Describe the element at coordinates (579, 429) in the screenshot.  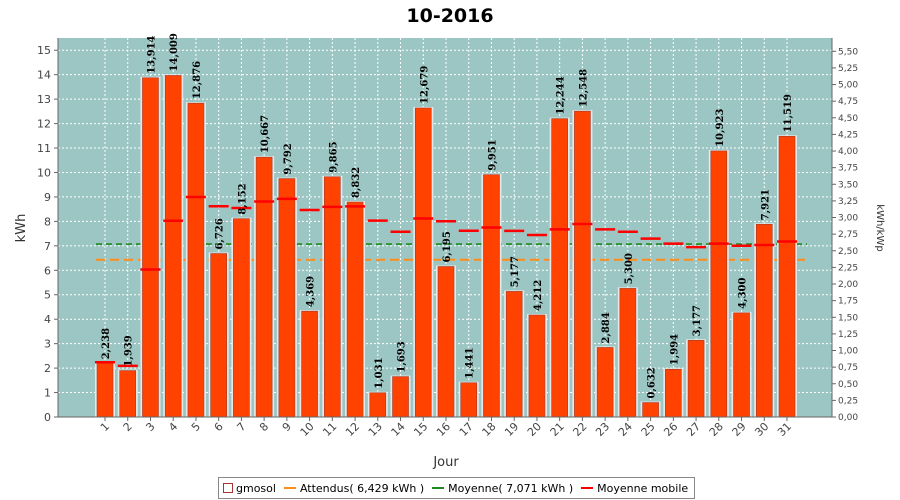
I see `x-tick-label: 22` at that location.